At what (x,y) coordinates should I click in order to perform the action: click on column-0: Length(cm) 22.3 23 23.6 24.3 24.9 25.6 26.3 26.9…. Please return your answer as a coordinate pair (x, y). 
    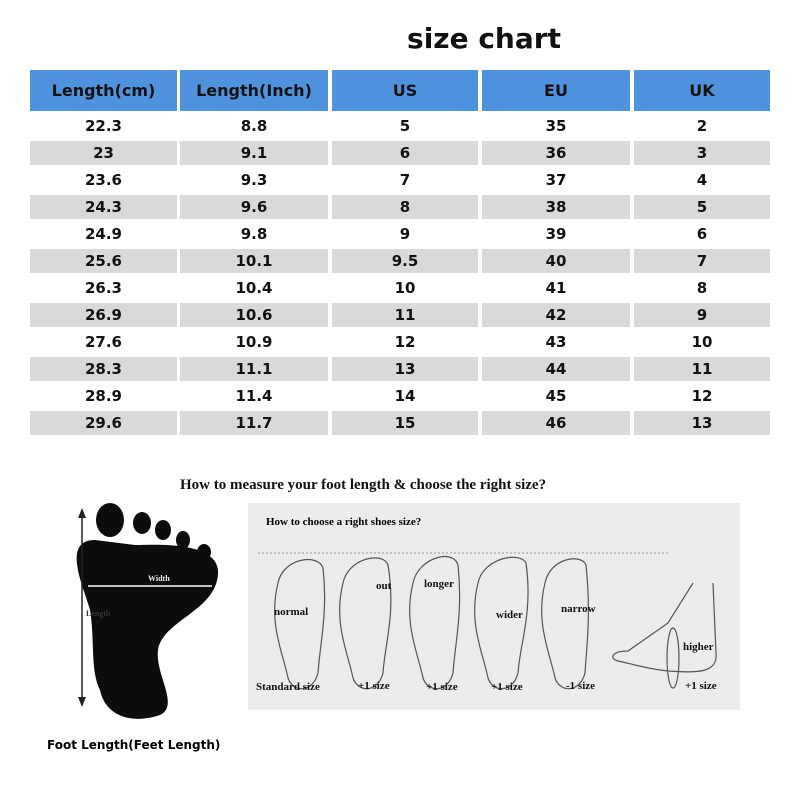
    Looking at the image, I should click on (103, 252).